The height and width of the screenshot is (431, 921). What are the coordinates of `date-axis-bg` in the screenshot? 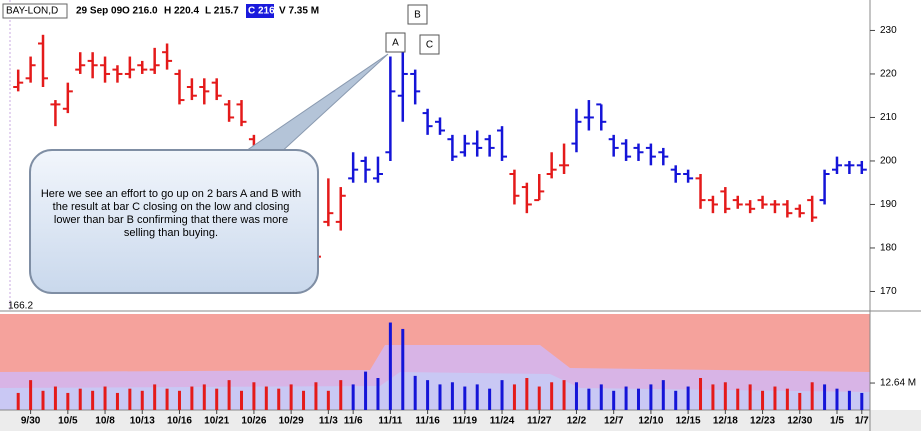 It's located at (460, 420).